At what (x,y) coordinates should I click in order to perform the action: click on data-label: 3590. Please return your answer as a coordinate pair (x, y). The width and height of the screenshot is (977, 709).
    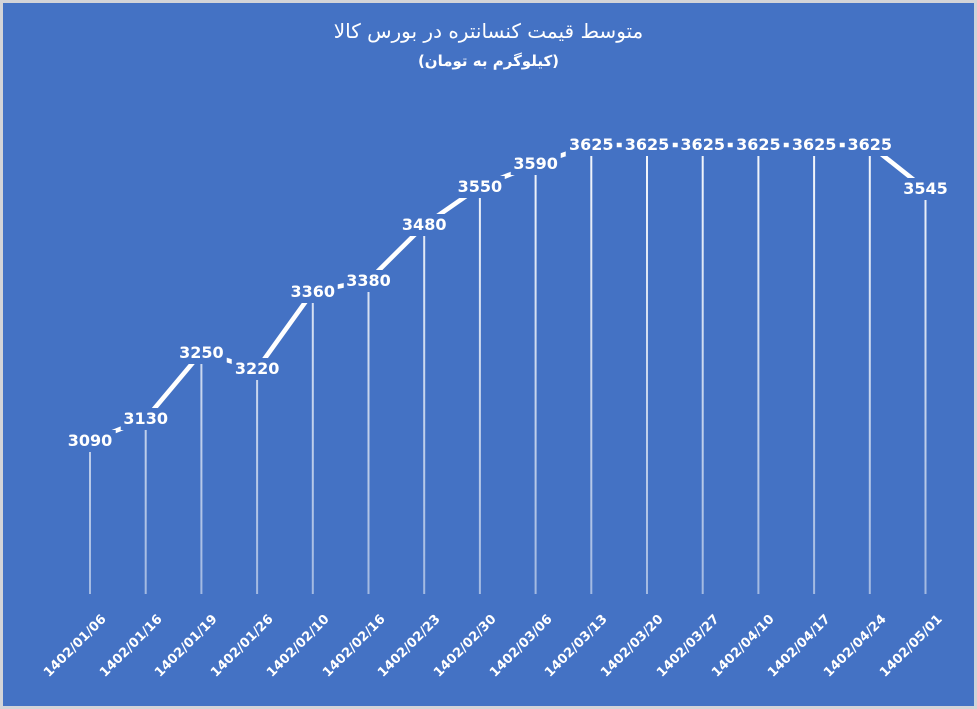
    Looking at the image, I should click on (535, 164).